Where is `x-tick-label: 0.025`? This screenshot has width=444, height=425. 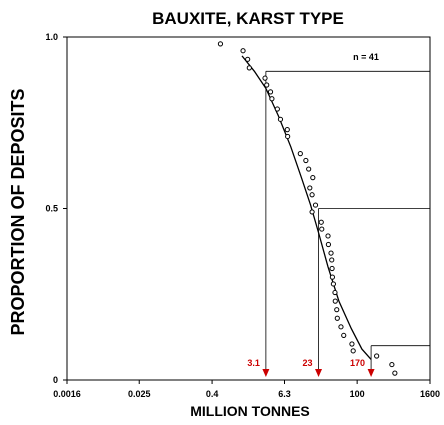
x-tick-label: 0.025 is located at coordinates (139, 394).